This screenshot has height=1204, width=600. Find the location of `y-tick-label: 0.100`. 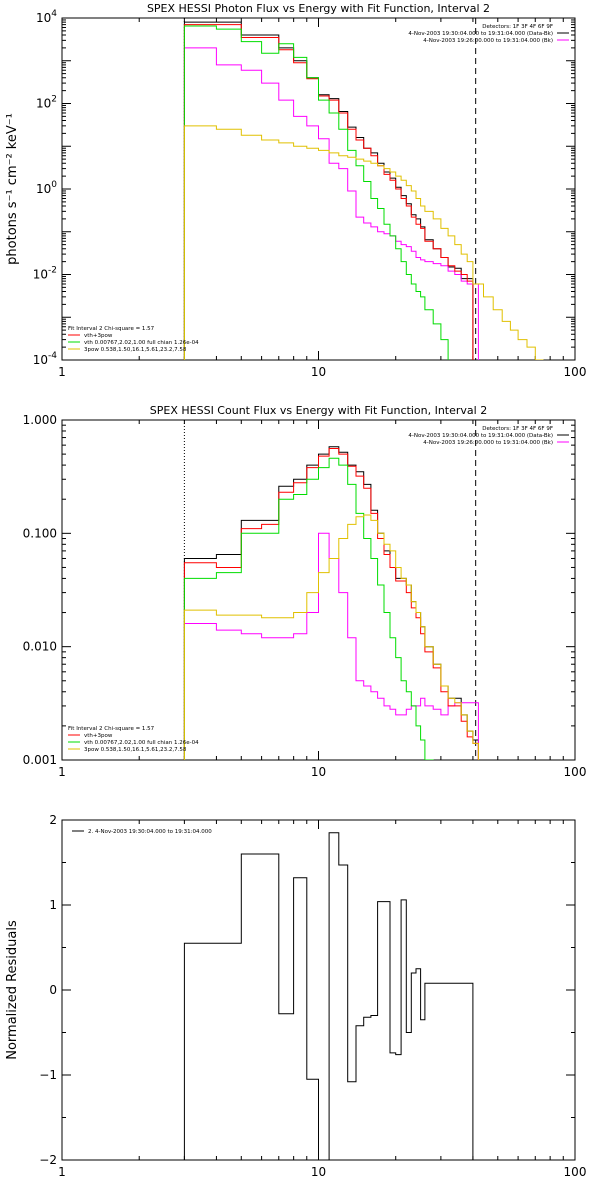

y-tick-label: 0.100 is located at coordinates (40, 533).